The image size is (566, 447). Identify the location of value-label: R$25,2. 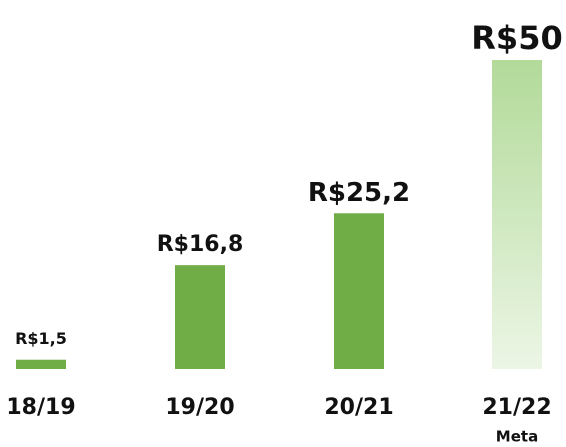
(359, 193).